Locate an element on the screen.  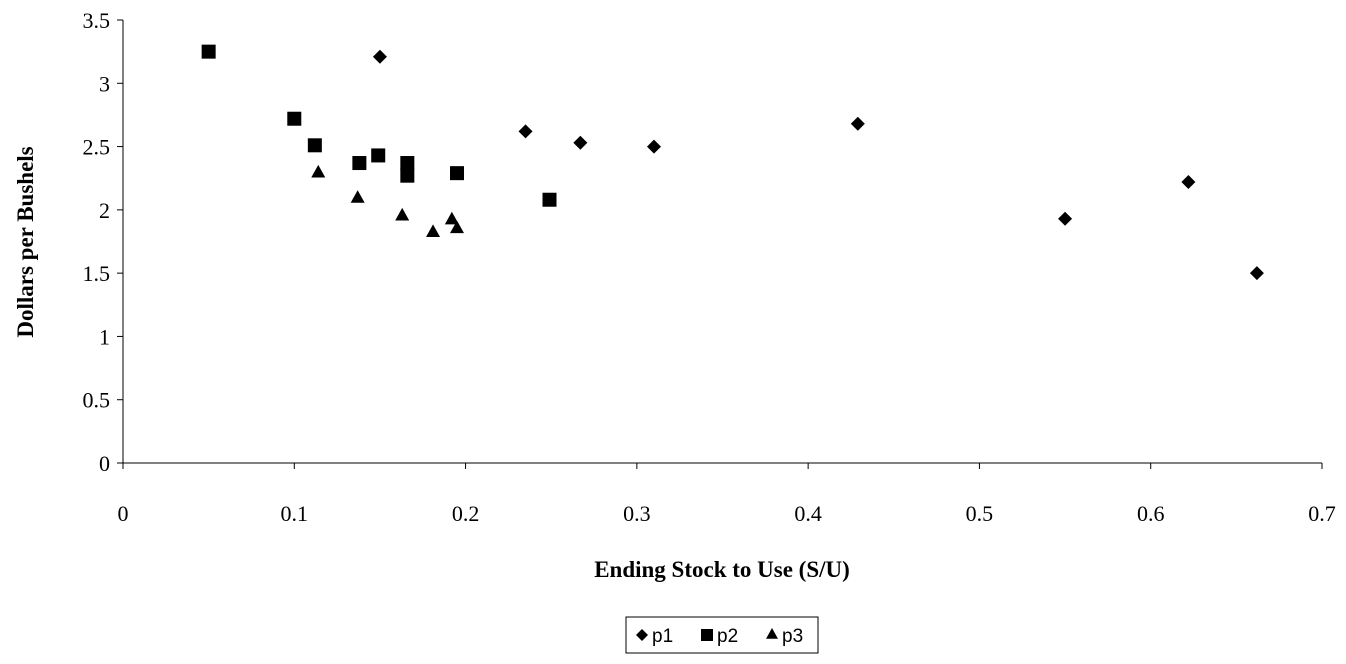
x-axis-title: Ending Stock to Use (S/U) is located at coordinates (722, 569).